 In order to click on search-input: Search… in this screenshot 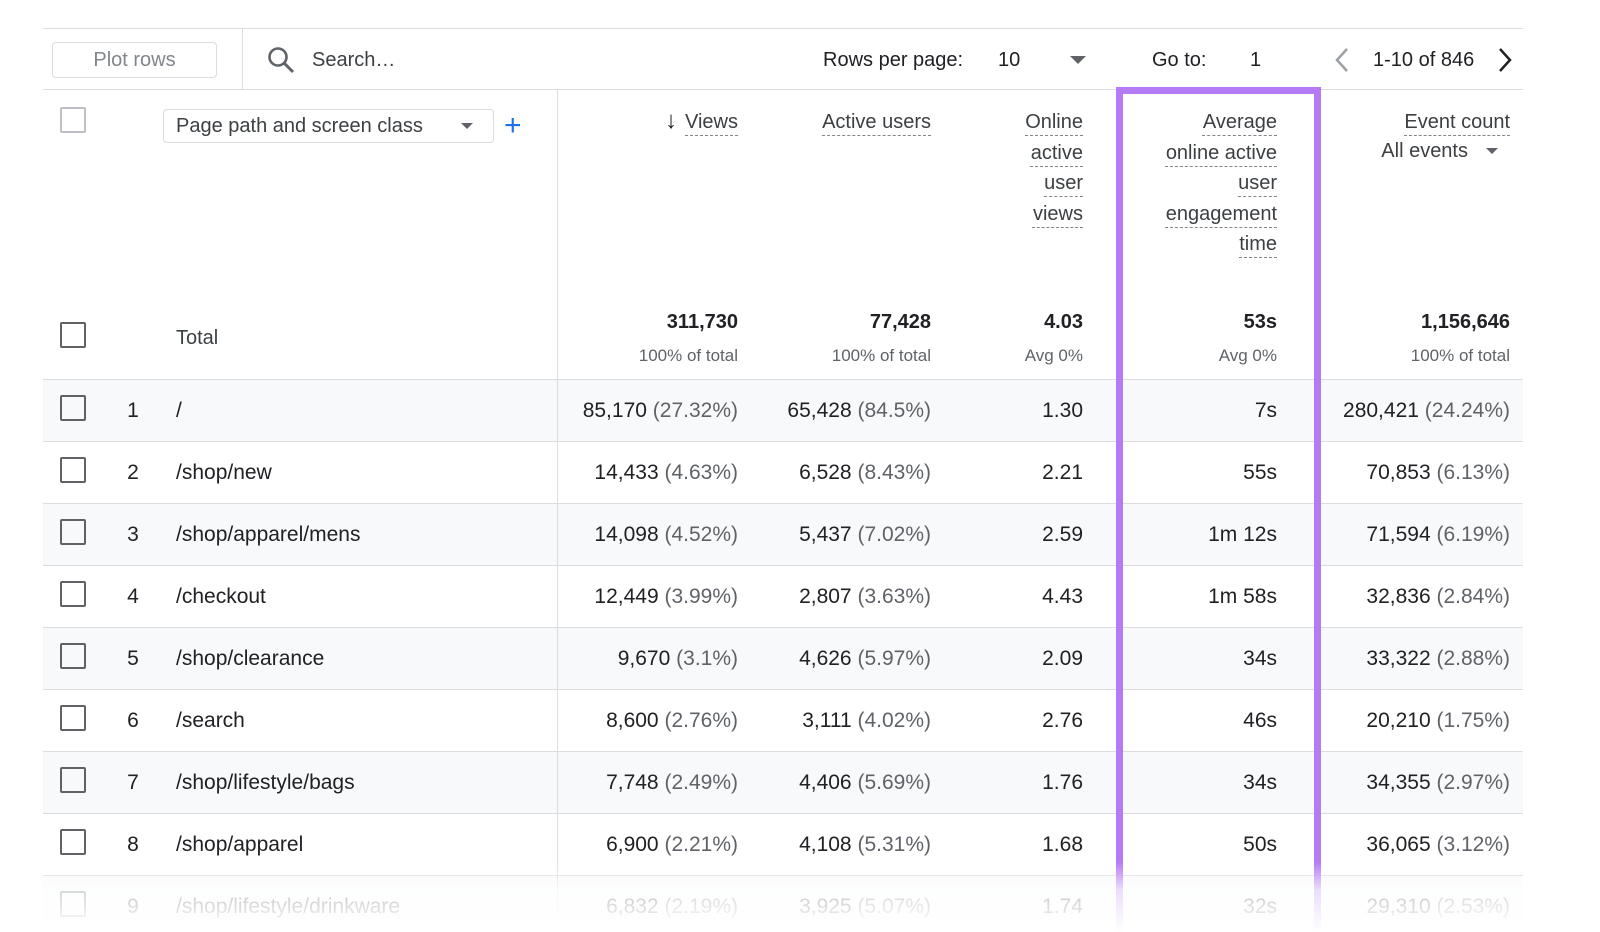, I will do `click(354, 60)`.